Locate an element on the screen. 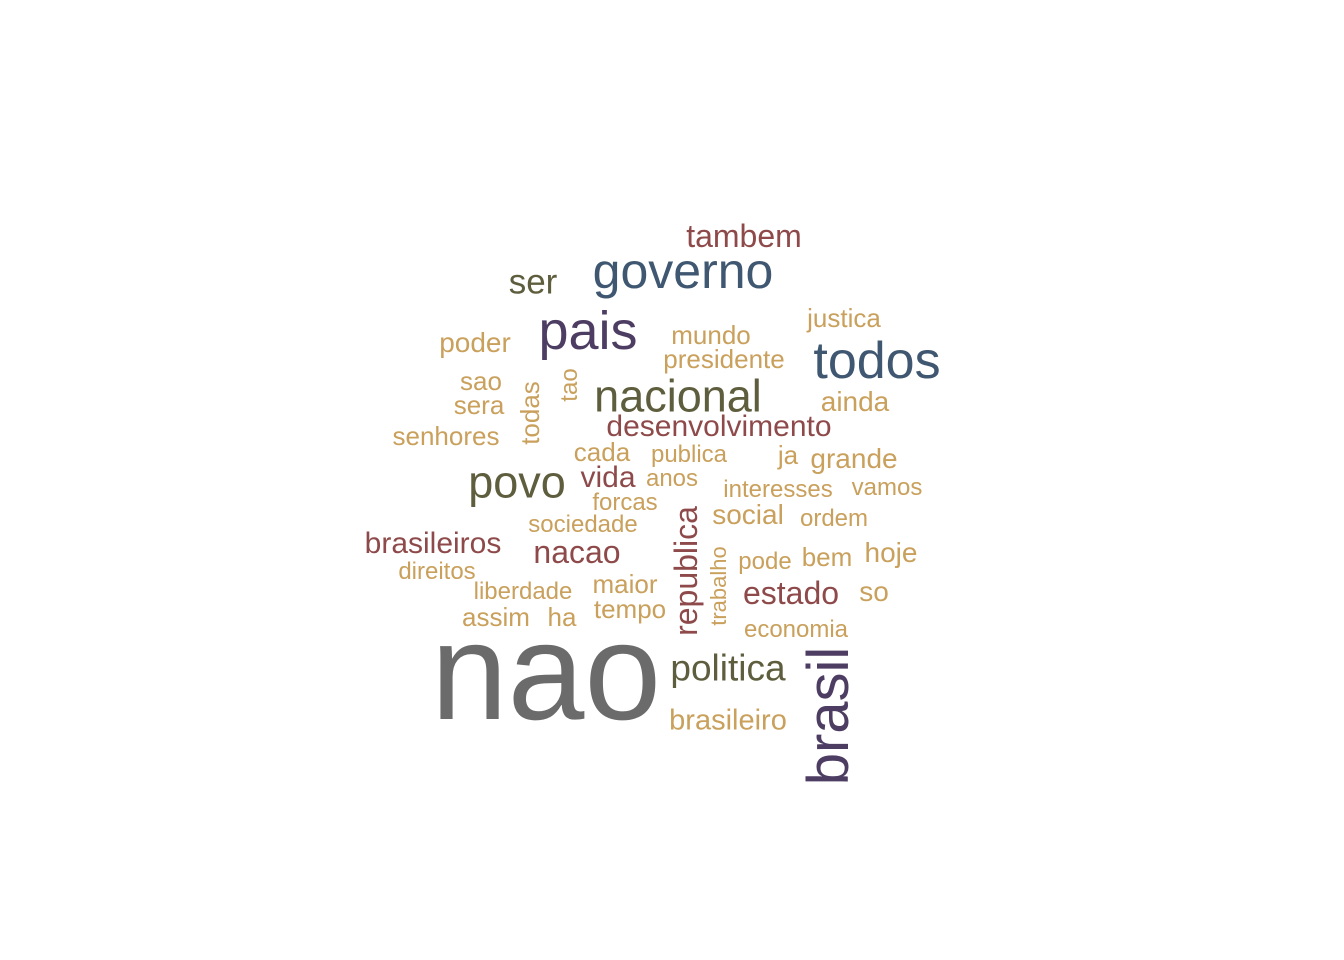  word-grande: grande is located at coordinates (854, 458).